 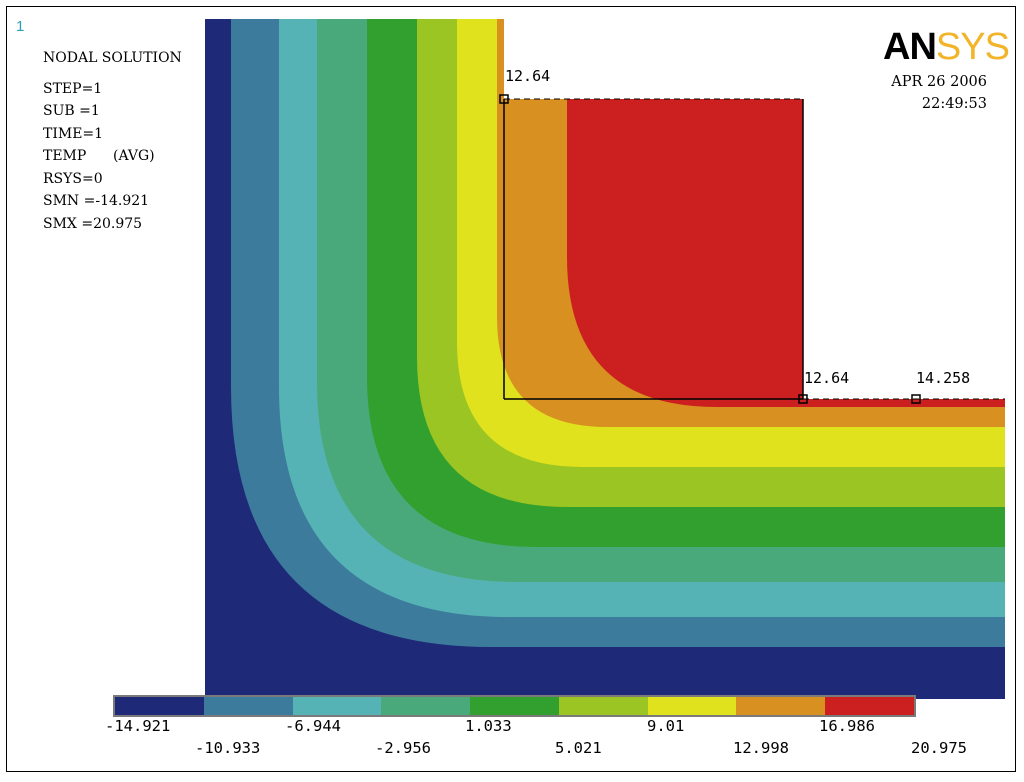 I want to click on white-cutout-right, so click(x=906, y=209).